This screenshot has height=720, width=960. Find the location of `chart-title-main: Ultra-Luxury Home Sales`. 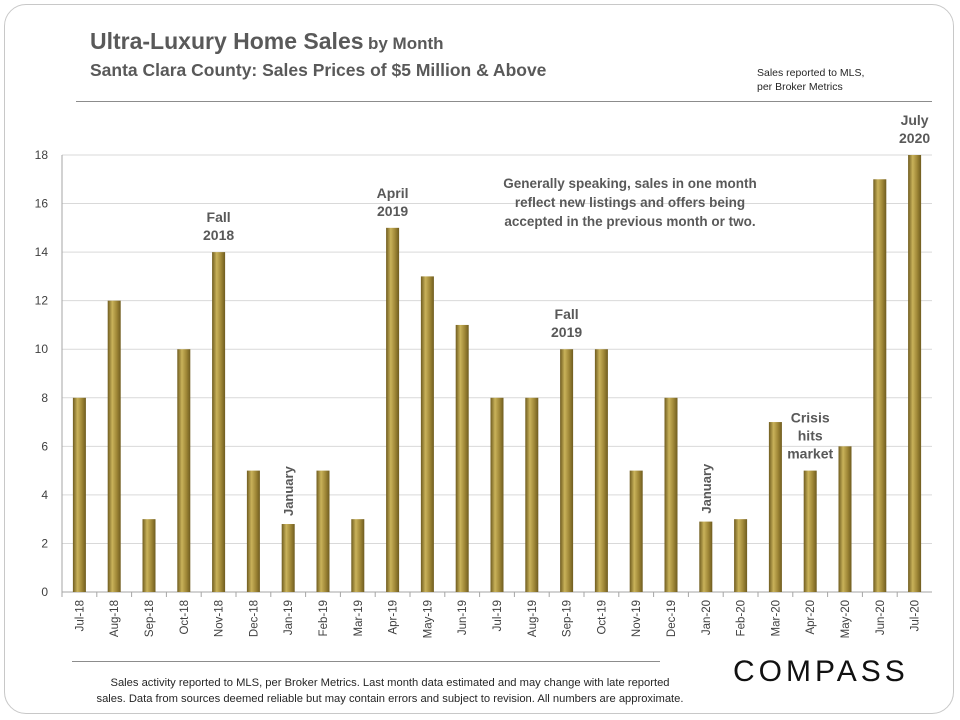

chart-title-main: Ultra-Luxury Home Sales is located at coordinates (227, 41).